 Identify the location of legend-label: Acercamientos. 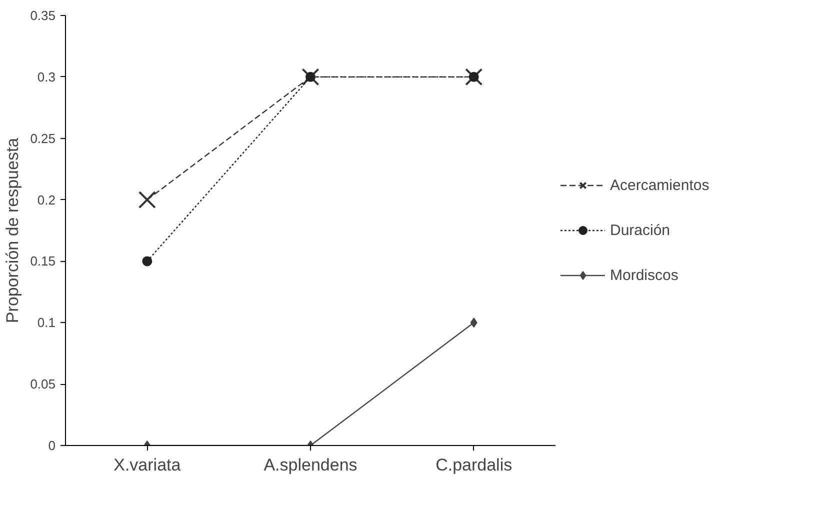
(660, 185).